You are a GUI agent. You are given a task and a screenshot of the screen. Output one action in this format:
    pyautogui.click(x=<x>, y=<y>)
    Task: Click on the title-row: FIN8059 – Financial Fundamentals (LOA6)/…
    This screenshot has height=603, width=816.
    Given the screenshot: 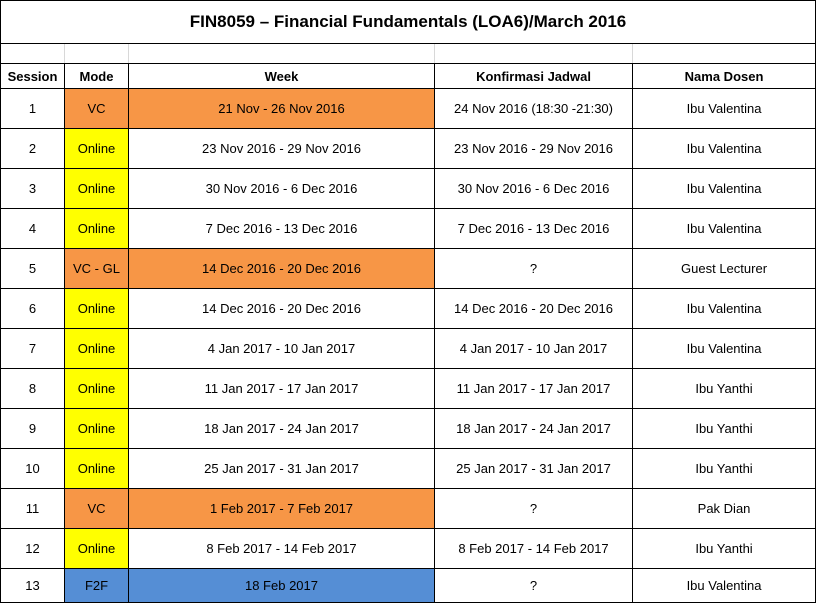 What is the action you would take?
    pyautogui.click(x=408, y=22)
    